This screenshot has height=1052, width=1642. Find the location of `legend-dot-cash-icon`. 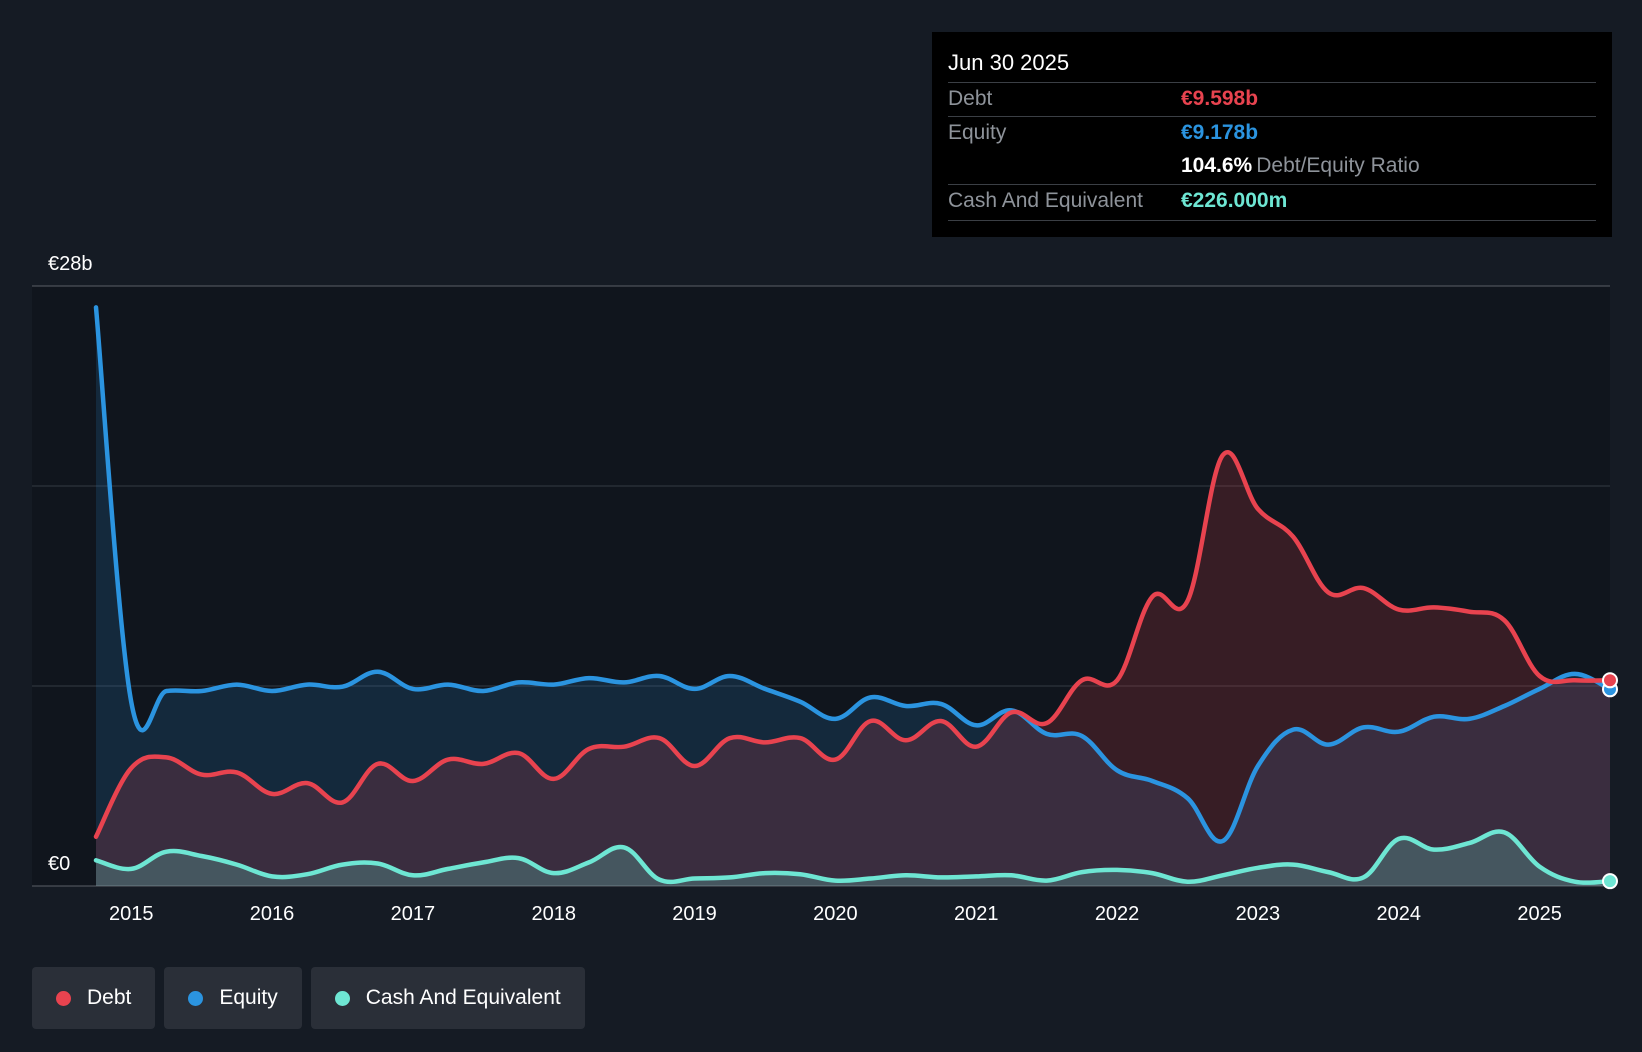

legend-dot-cash-icon is located at coordinates (342, 998).